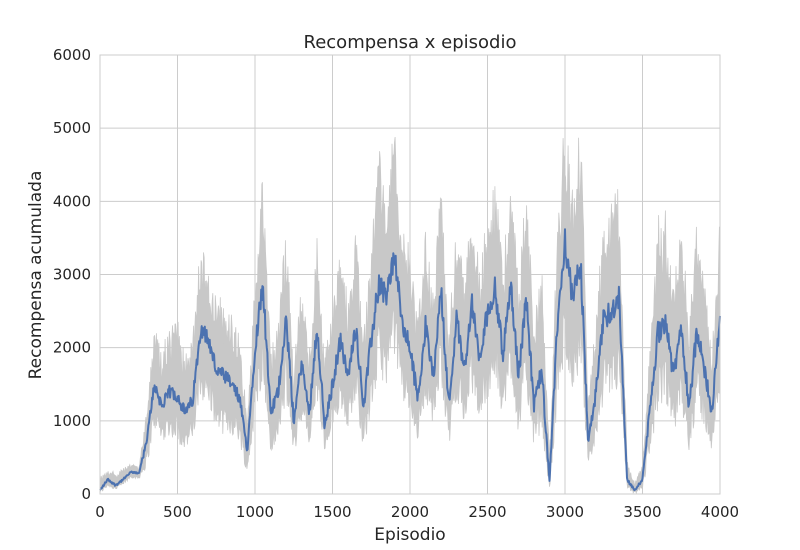 The height and width of the screenshot is (550, 800). What do you see at coordinates (410, 42) in the screenshot?
I see `chart-title: Recompensa x episodio` at bounding box center [410, 42].